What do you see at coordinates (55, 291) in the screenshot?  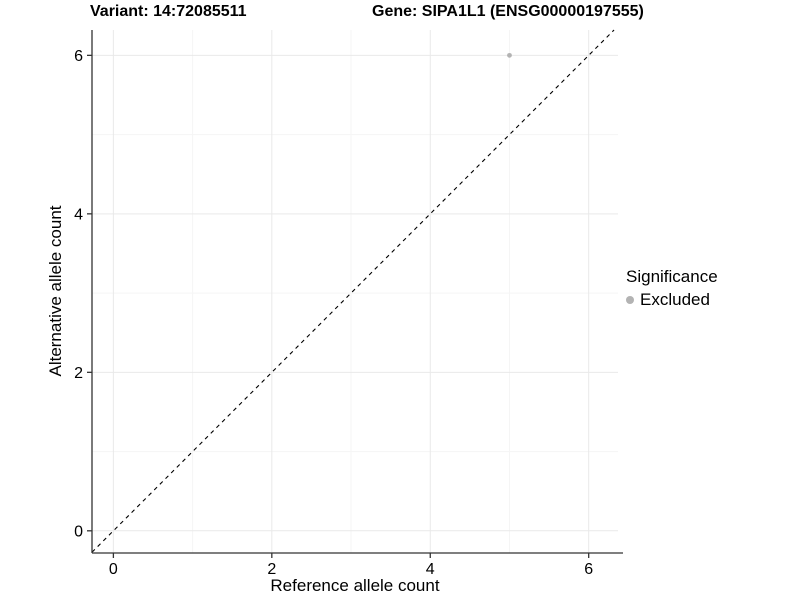 I see `y-axis-title: Alternative allele count` at bounding box center [55, 291].